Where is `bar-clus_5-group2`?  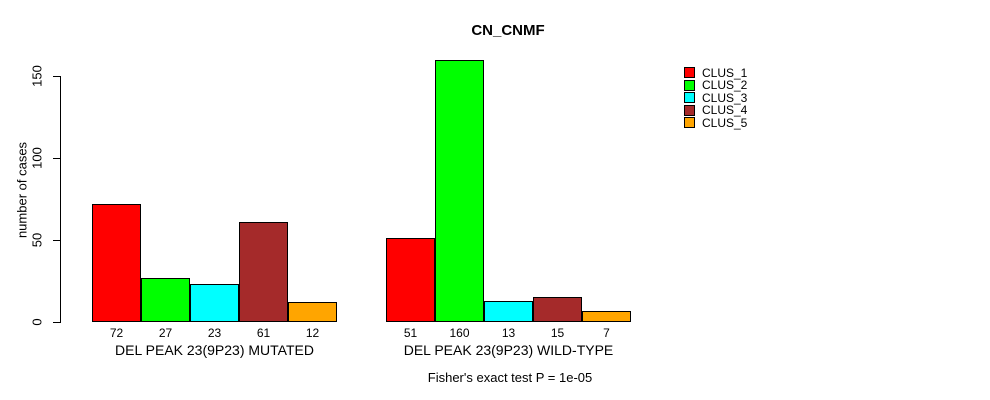
bar-clus_5-group2 is located at coordinates (606, 316).